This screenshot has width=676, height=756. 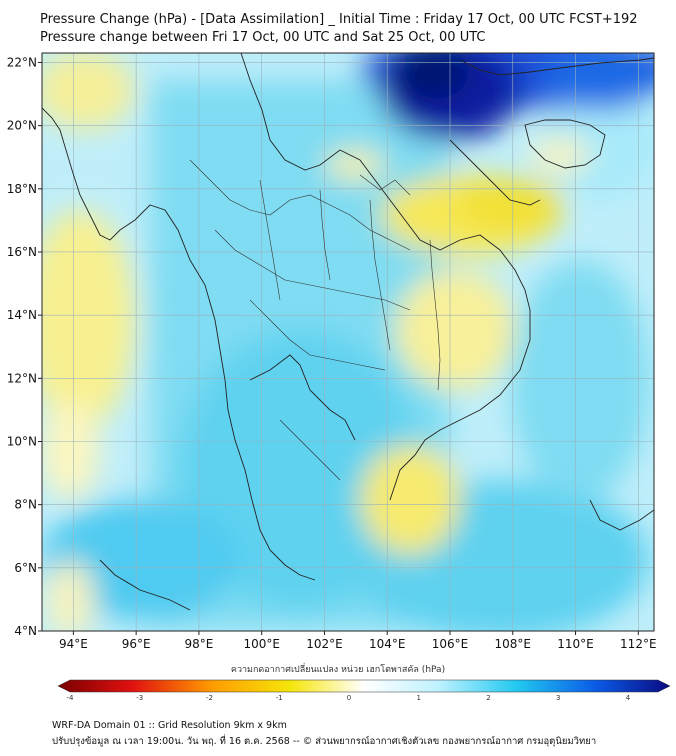 I want to click on colorbar-gradient, so click(x=364, y=686).